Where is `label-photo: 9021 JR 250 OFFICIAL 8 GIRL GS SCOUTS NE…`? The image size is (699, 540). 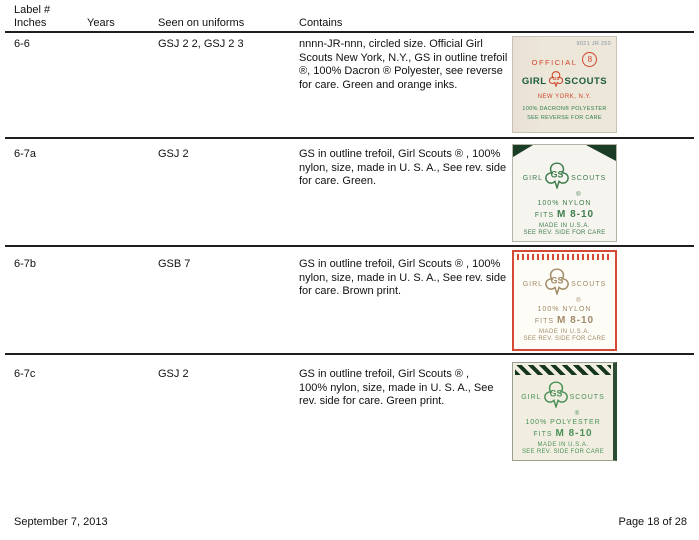
label-photo: 9021 JR 250 OFFICIAL 8 GIRL GS SCOUTS NE… is located at coordinates (564, 84).